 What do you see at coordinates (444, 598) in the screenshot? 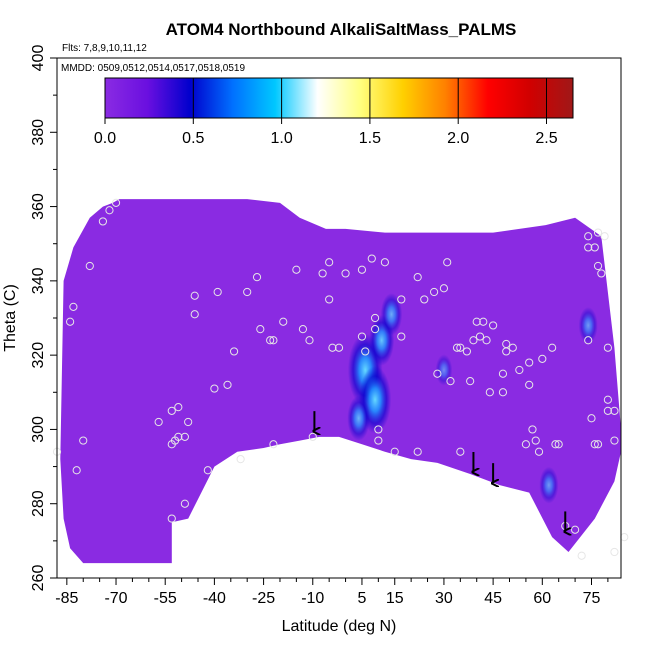
I see `x-tick-label: 30` at bounding box center [444, 598].